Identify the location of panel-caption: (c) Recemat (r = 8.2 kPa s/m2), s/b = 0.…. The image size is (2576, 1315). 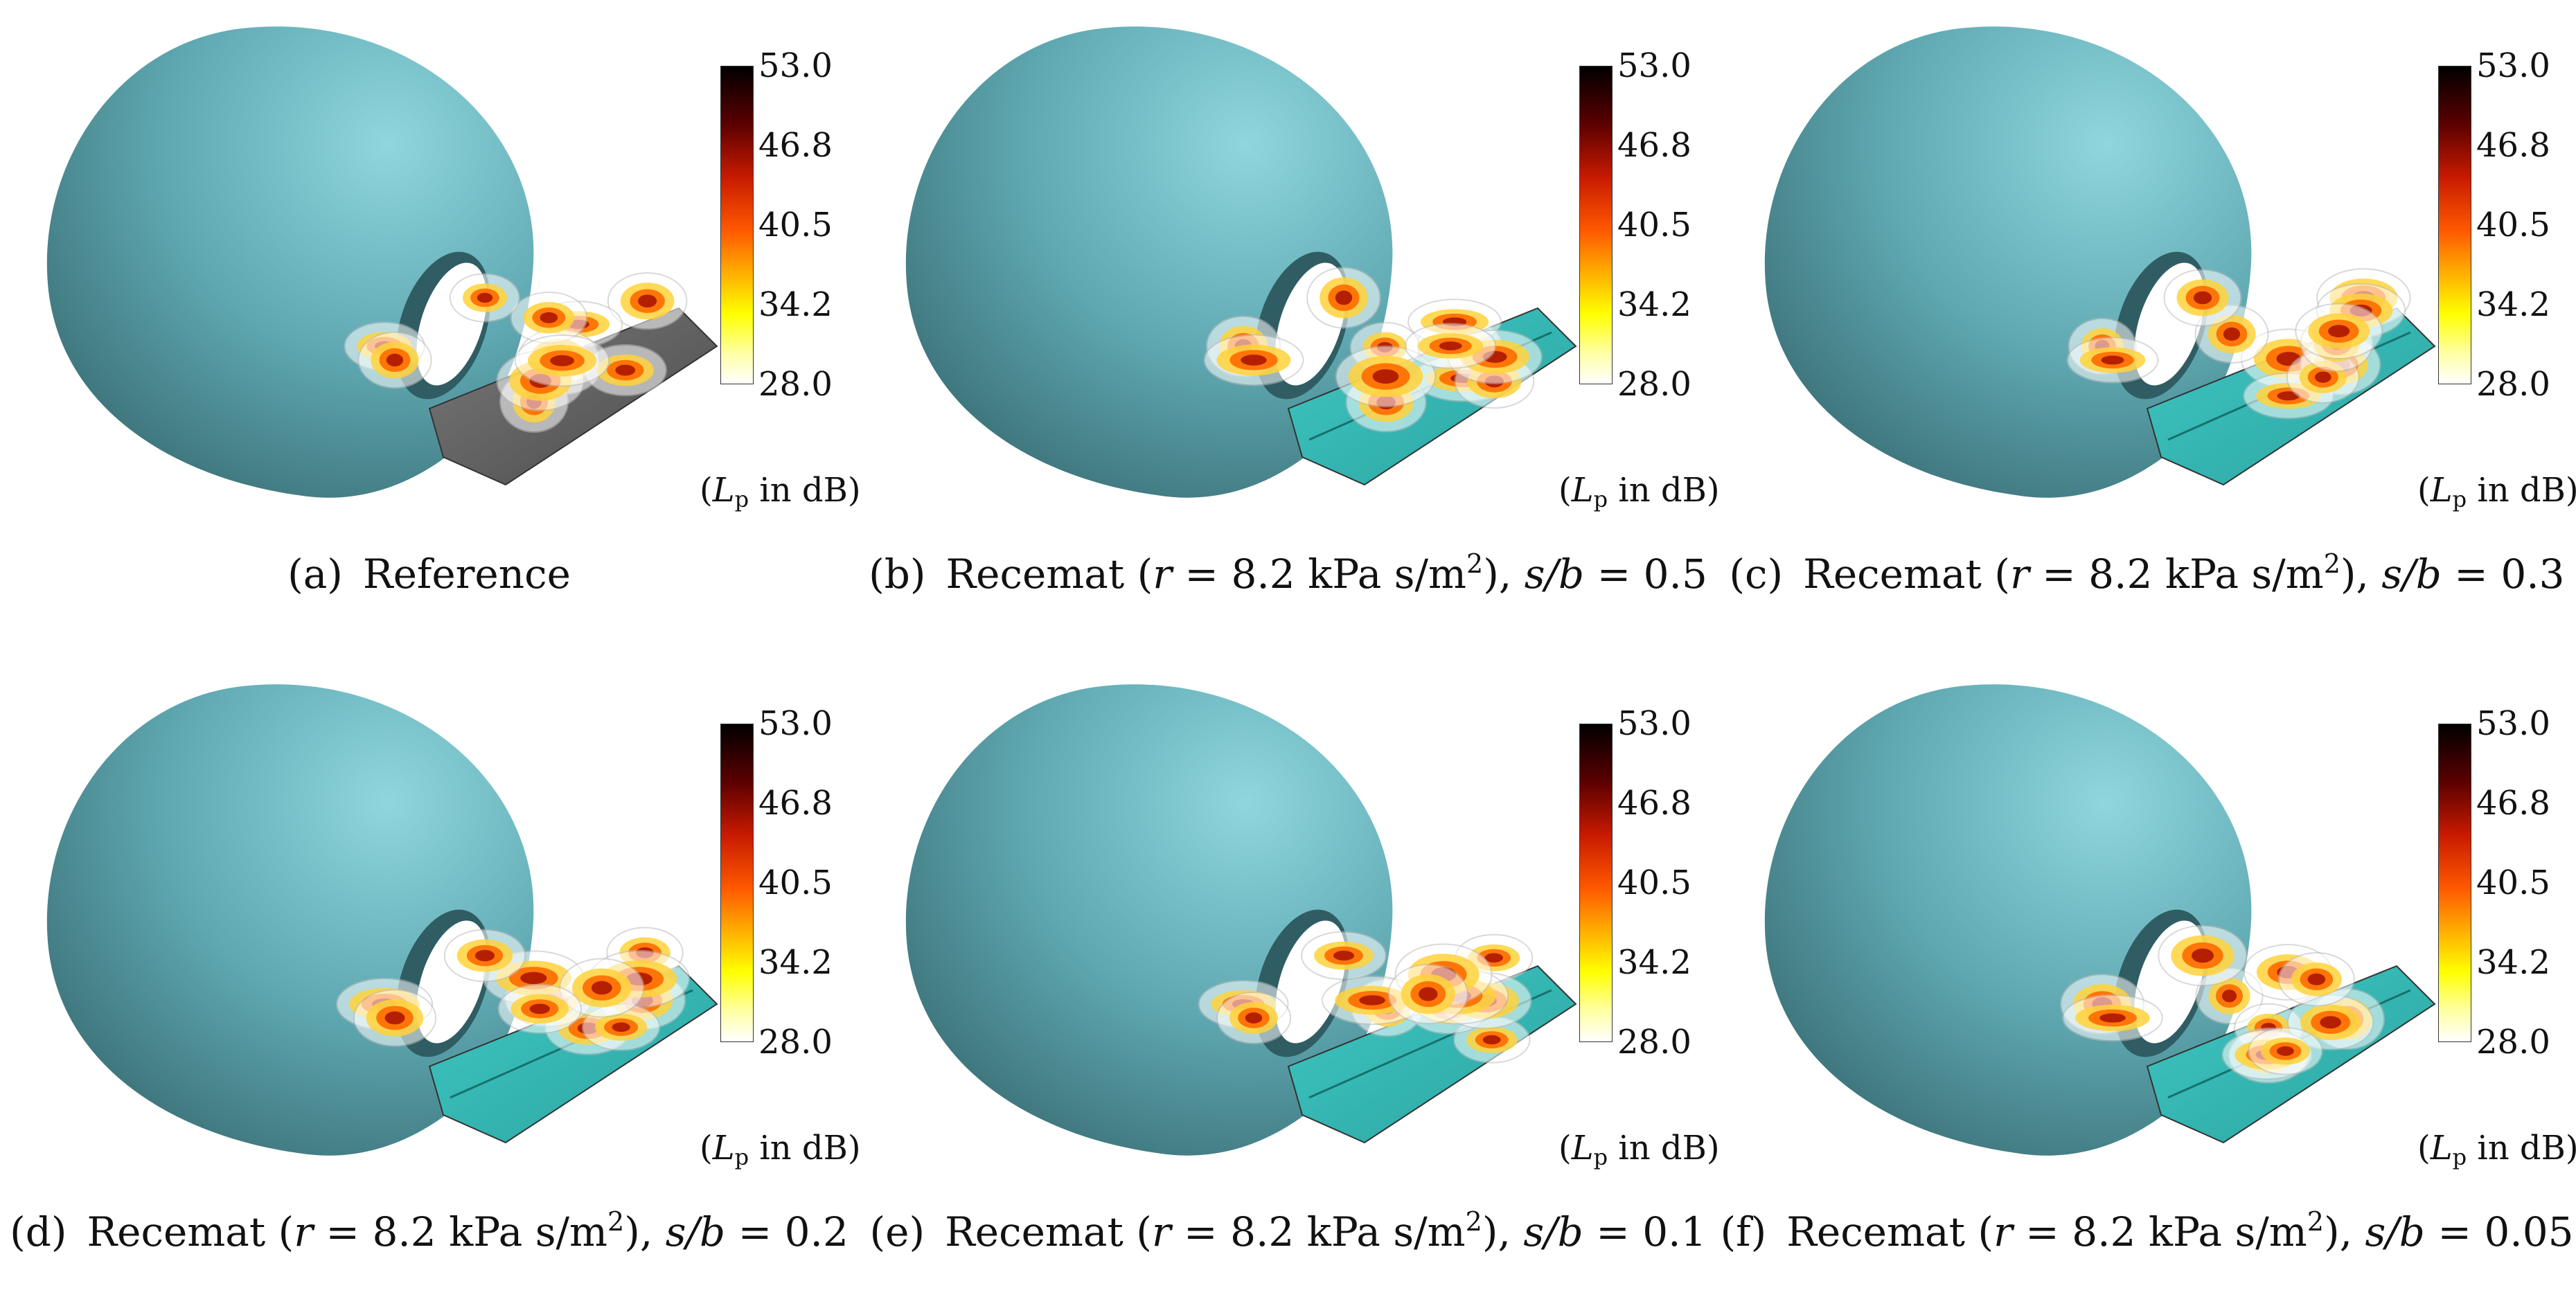
(2147, 573).